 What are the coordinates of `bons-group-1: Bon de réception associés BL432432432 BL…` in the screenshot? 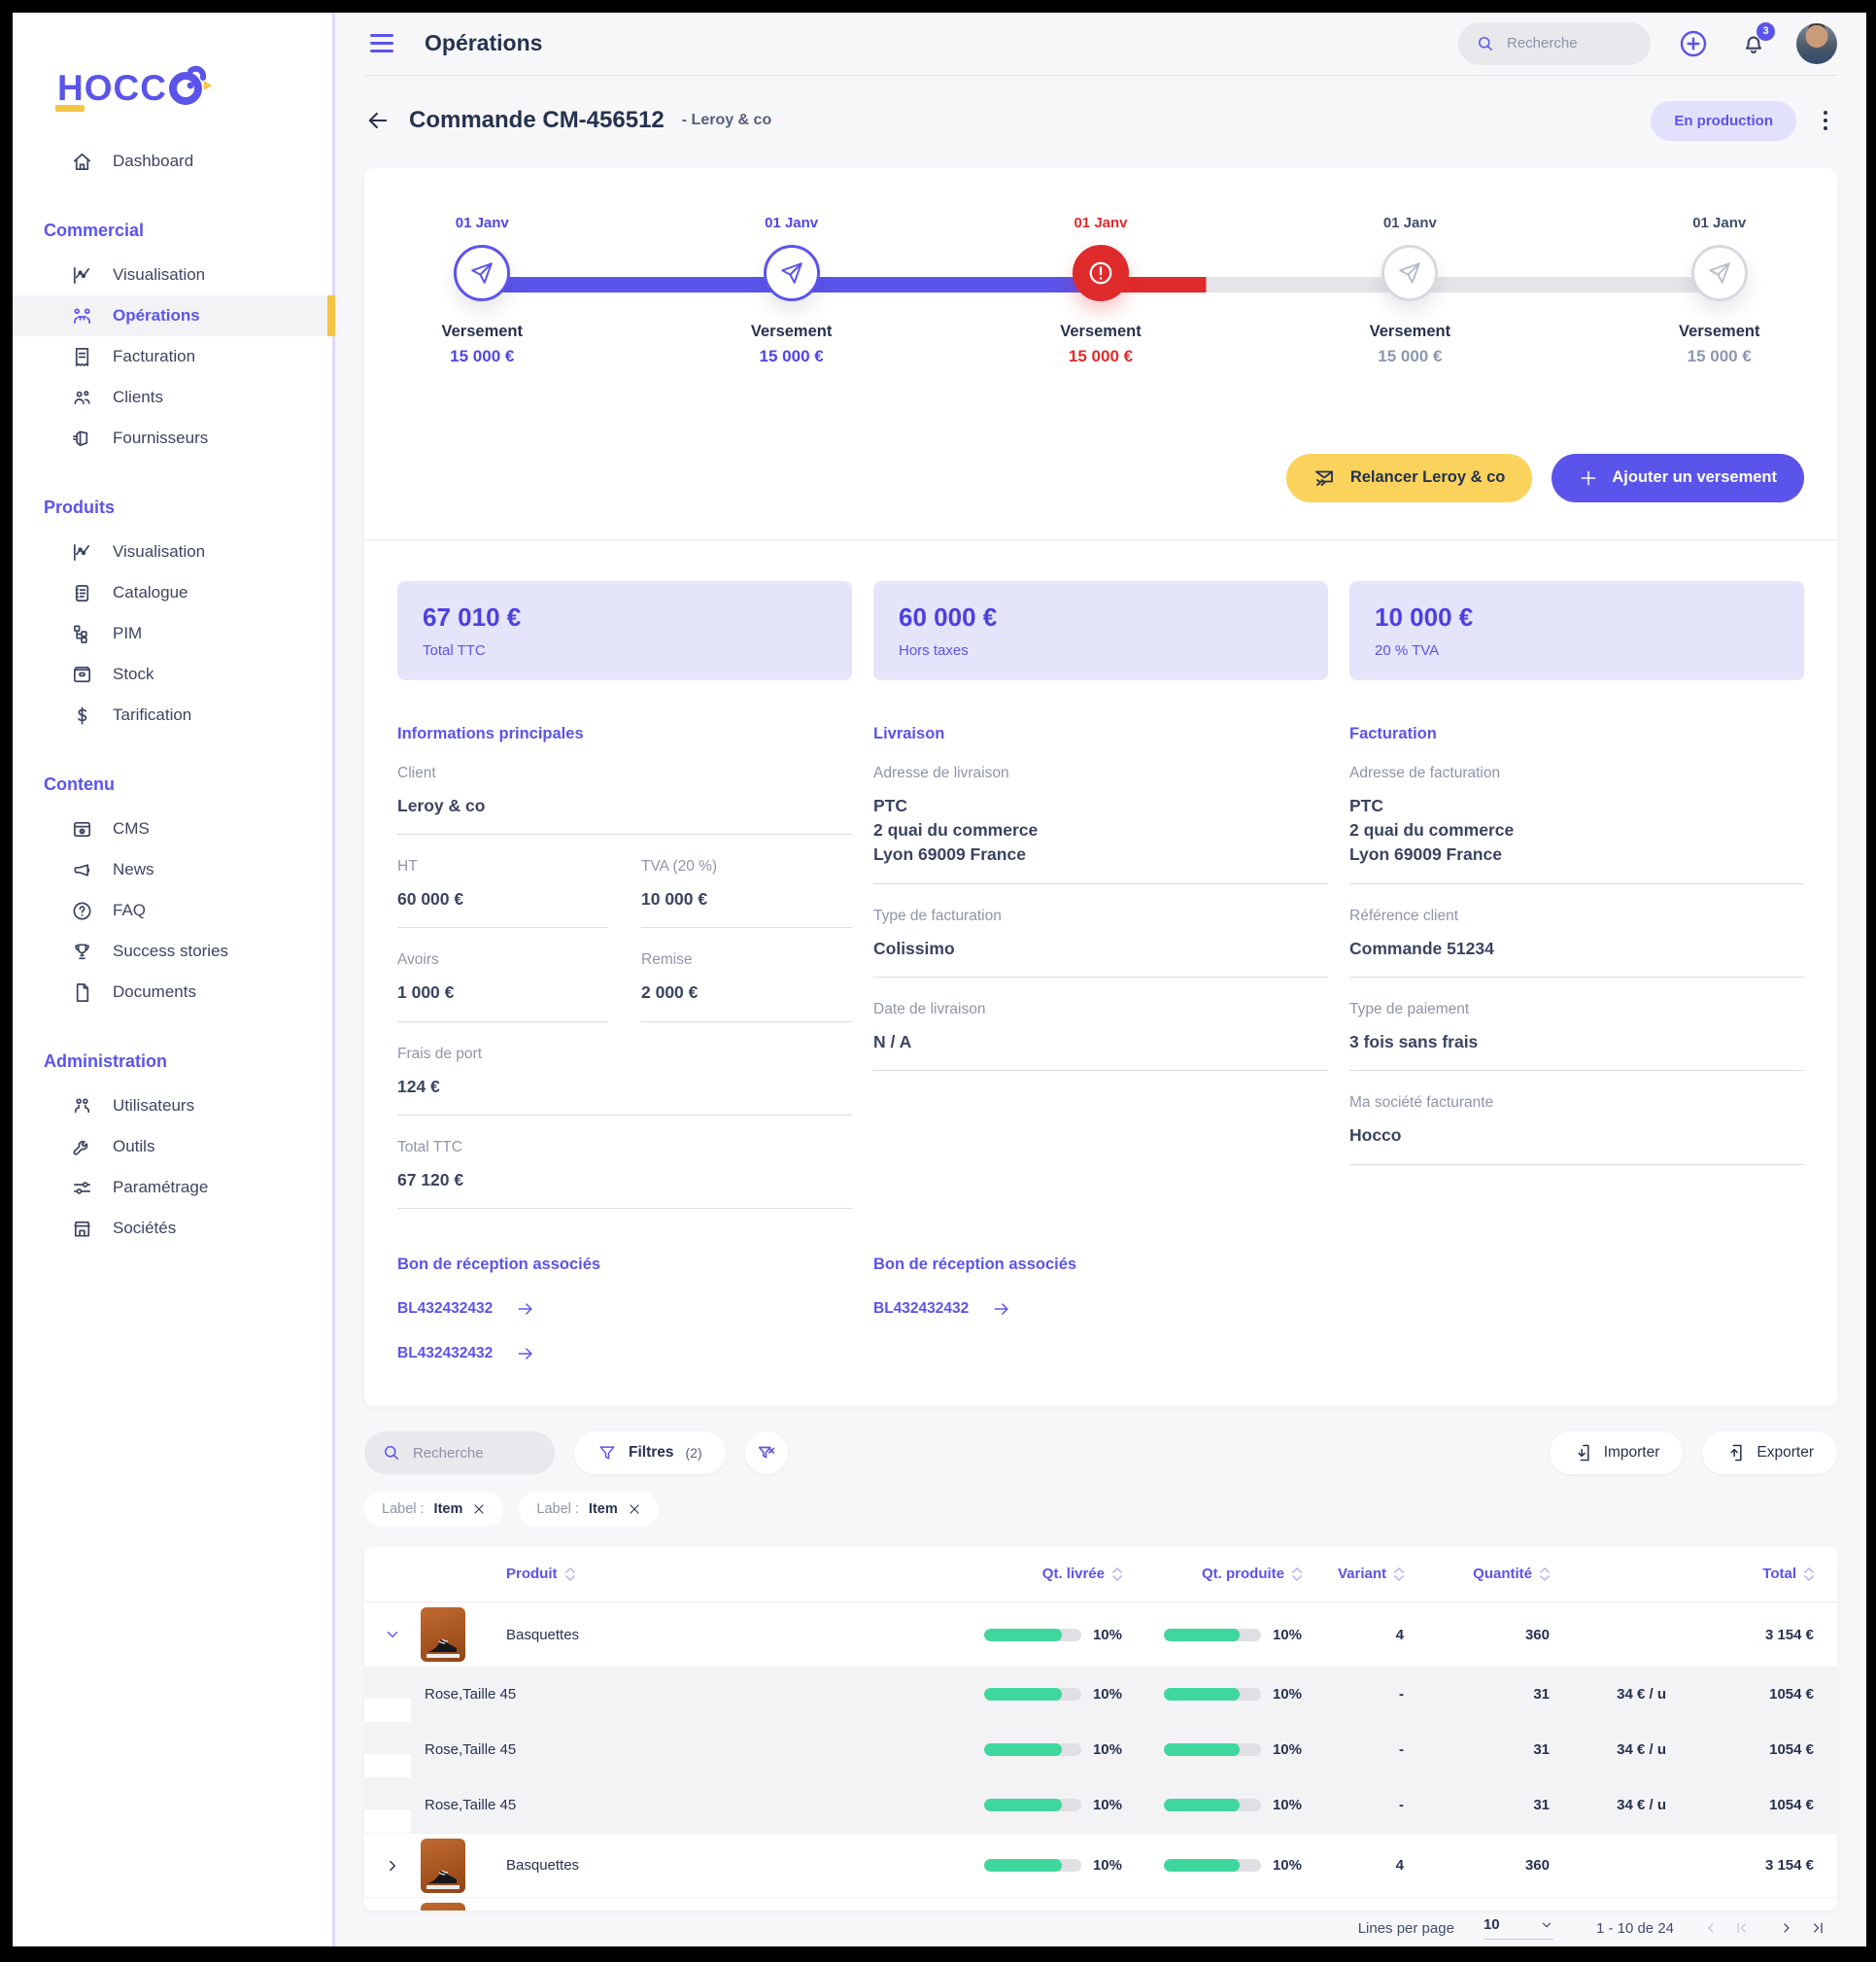 It's located at (625, 1309).